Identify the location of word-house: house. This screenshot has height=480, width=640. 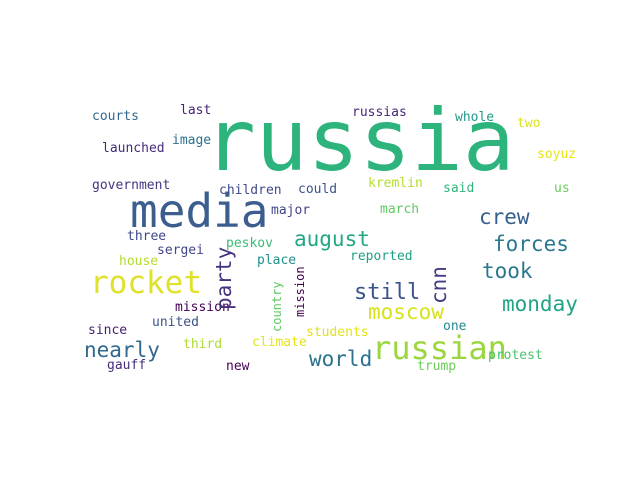
(139, 261).